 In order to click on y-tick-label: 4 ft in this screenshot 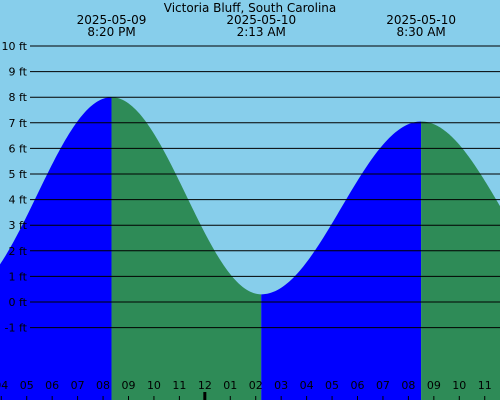, I will do `click(18, 200)`.